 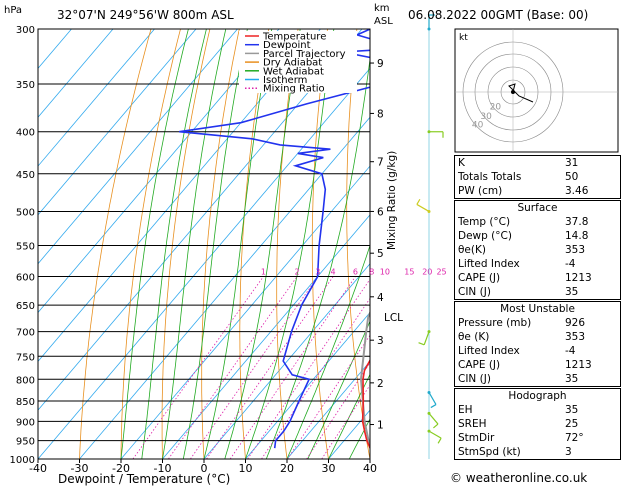 What do you see at coordinates (578, 365) in the screenshot?
I see `unstable-value: 1213` at bounding box center [578, 365].